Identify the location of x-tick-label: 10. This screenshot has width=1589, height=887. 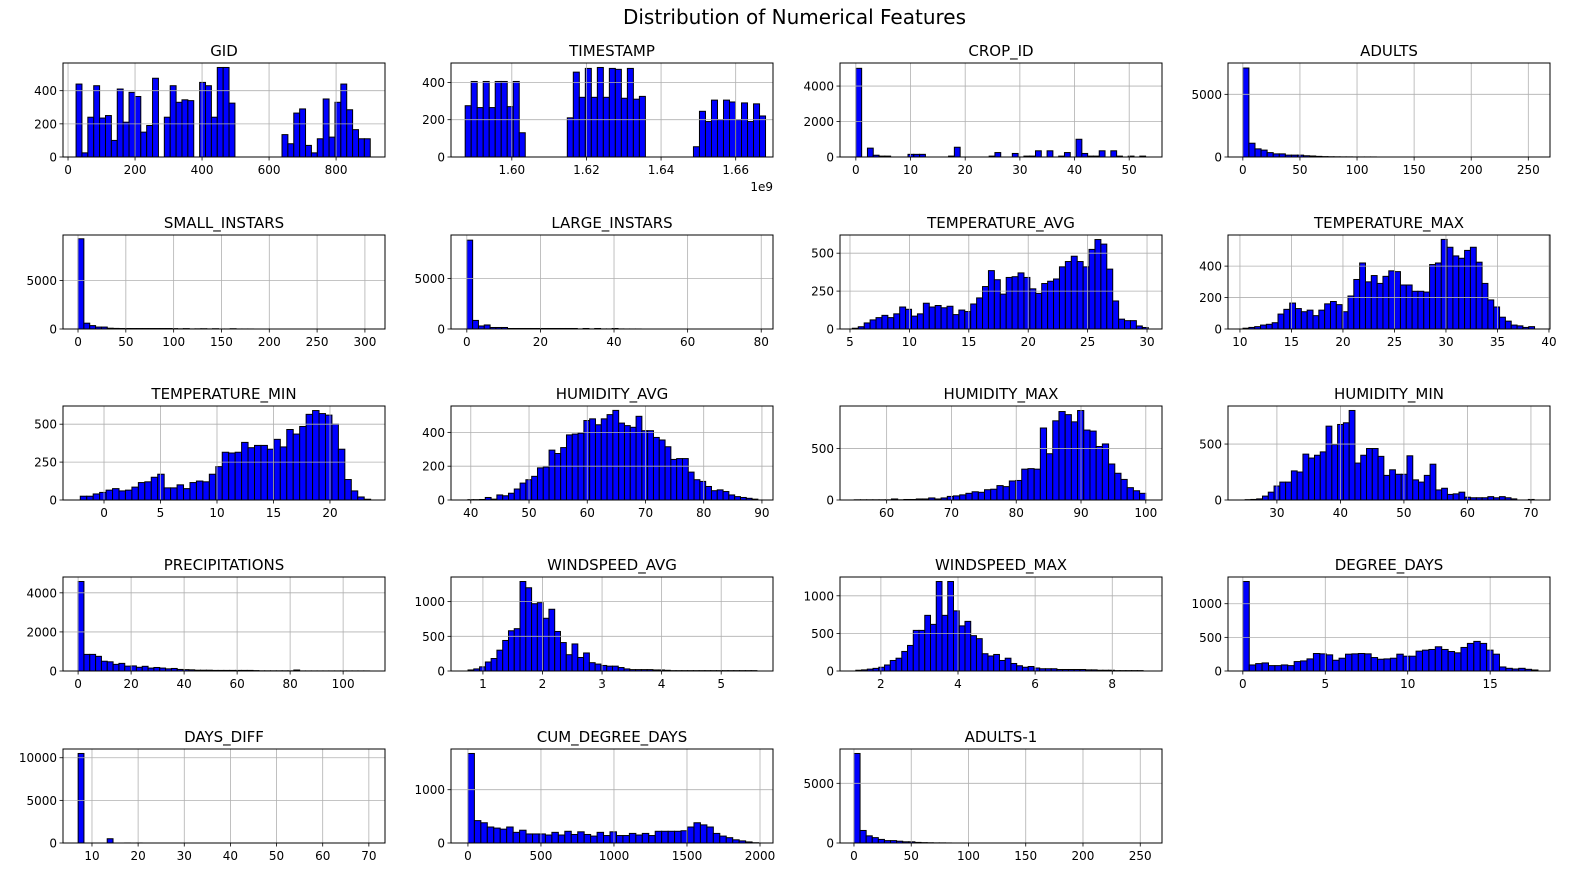
(216, 513).